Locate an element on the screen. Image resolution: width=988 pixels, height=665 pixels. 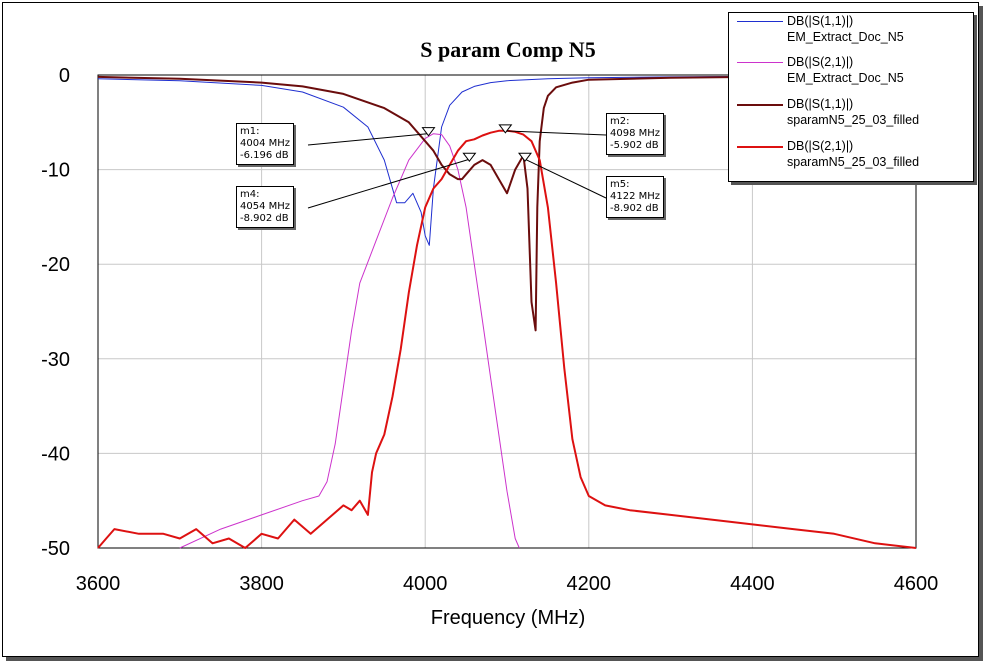
x-axis-label: Frequency (MHz) is located at coordinates (508, 618).